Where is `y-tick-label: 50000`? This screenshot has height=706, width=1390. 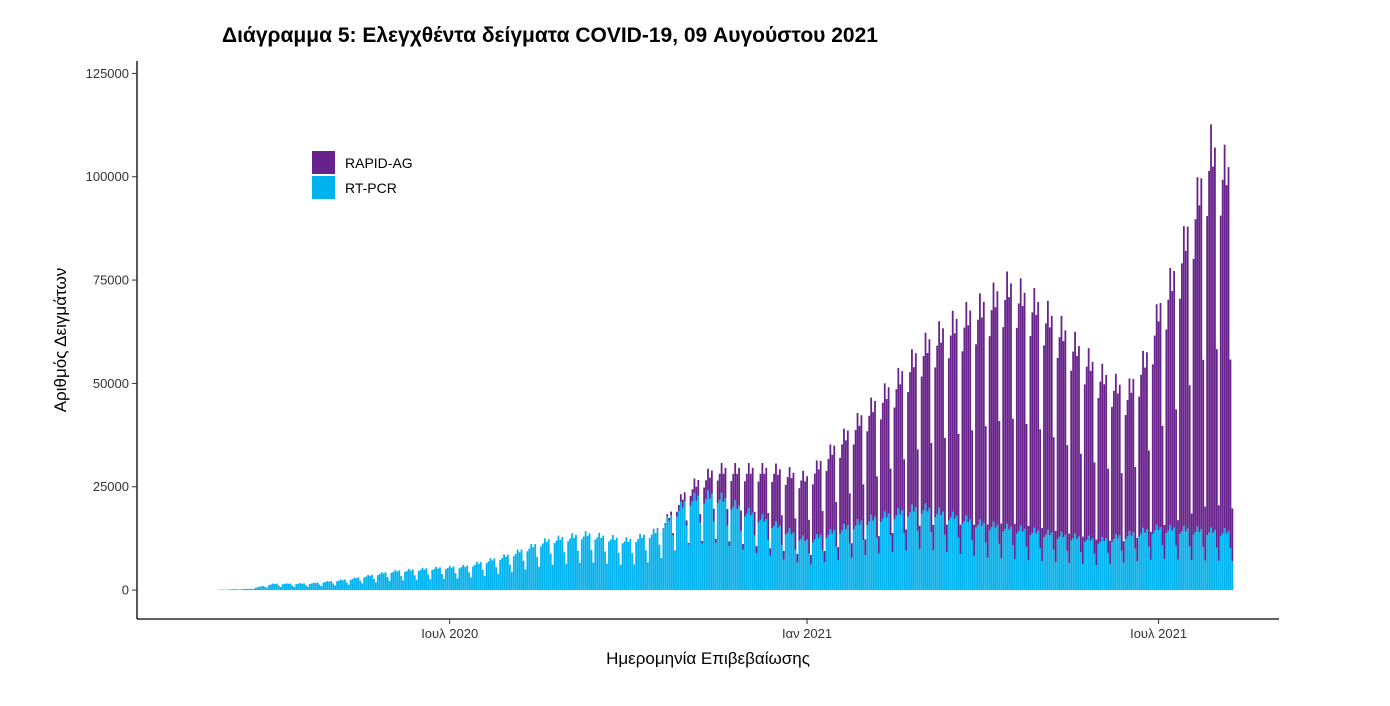
y-tick-label: 50000 is located at coordinates (111, 383).